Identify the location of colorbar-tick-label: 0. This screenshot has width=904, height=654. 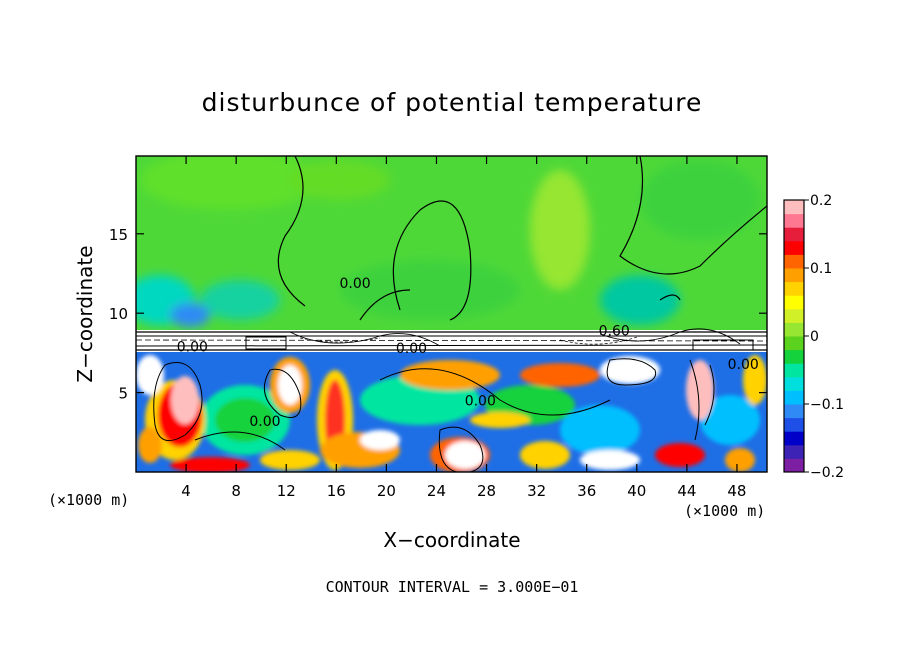
(814, 337).